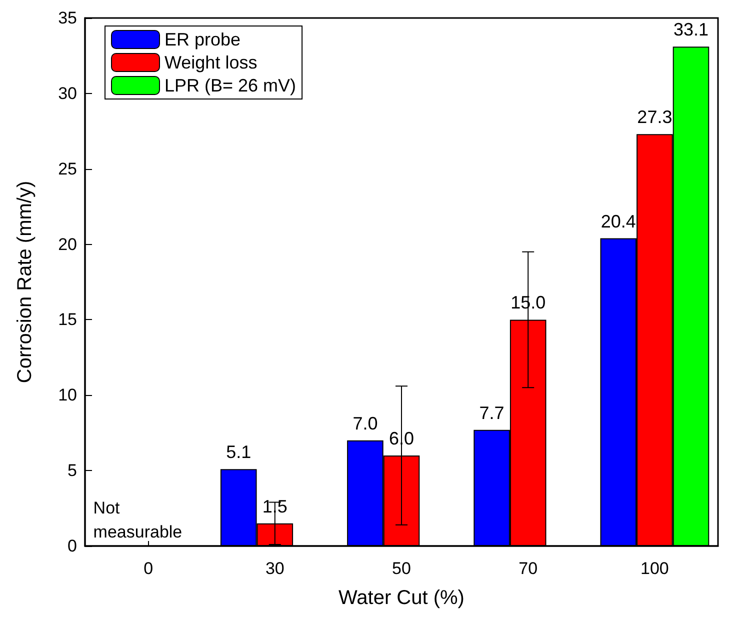  I want to click on legend-label: LPR (B= 26 mV), so click(230, 86).